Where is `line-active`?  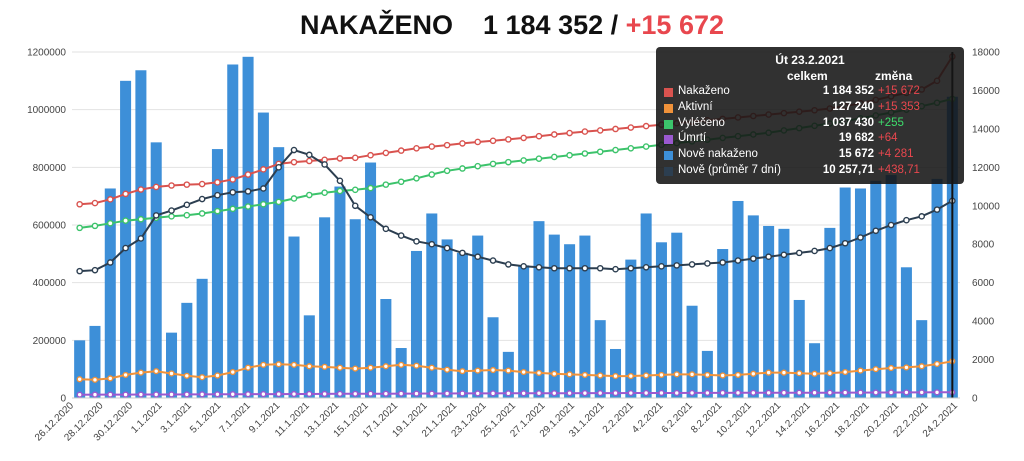
line-active is located at coordinates (516, 370).